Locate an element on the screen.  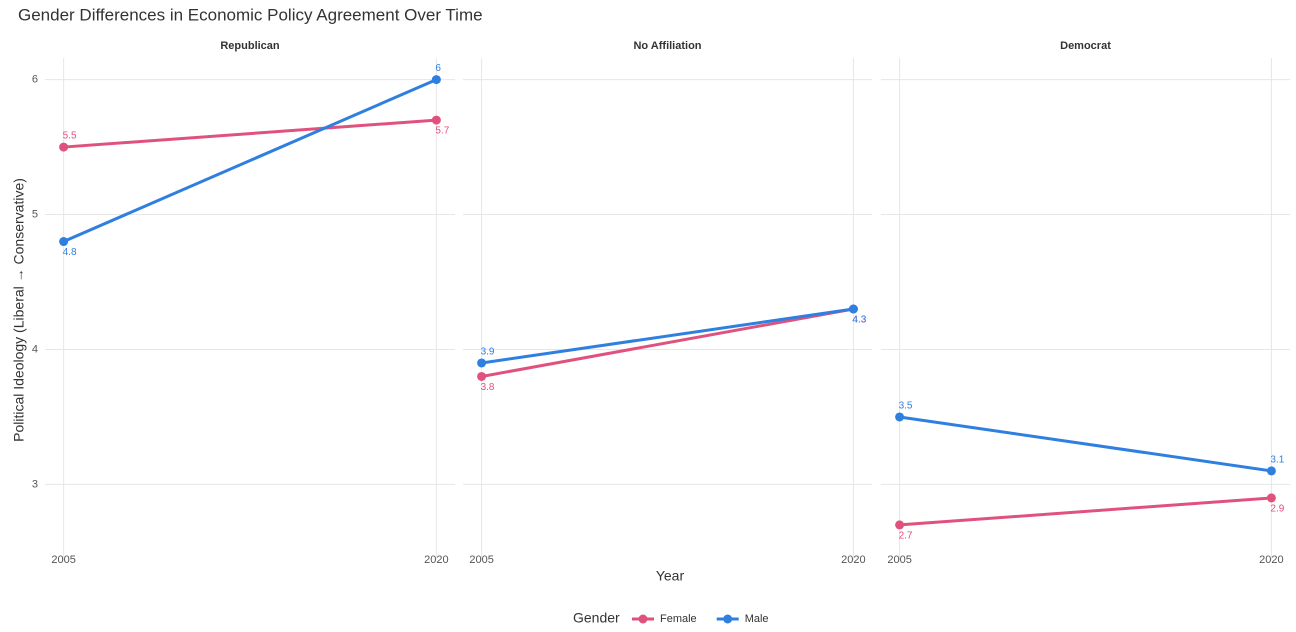
legend-label: Female is located at coordinates (678, 619).